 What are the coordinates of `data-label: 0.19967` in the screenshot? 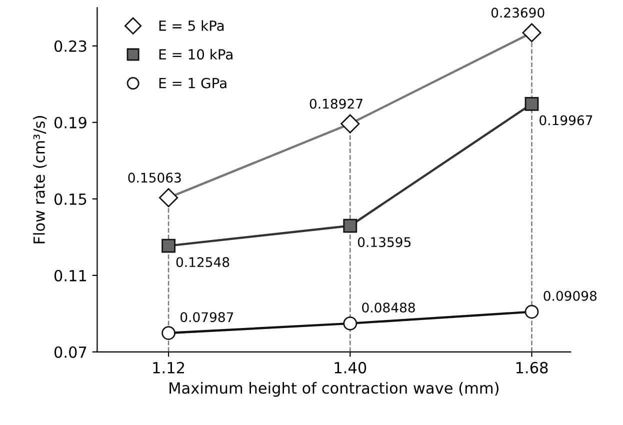 It's located at (566, 120).